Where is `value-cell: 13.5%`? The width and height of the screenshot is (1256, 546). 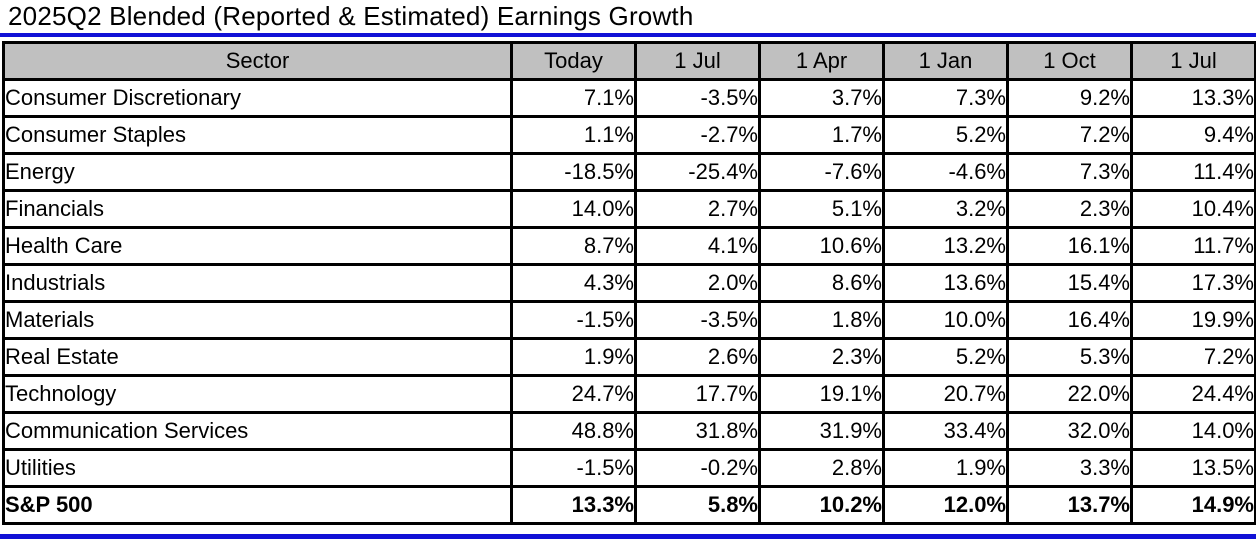 value-cell: 13.5% is located at coordinates (1193, 468).